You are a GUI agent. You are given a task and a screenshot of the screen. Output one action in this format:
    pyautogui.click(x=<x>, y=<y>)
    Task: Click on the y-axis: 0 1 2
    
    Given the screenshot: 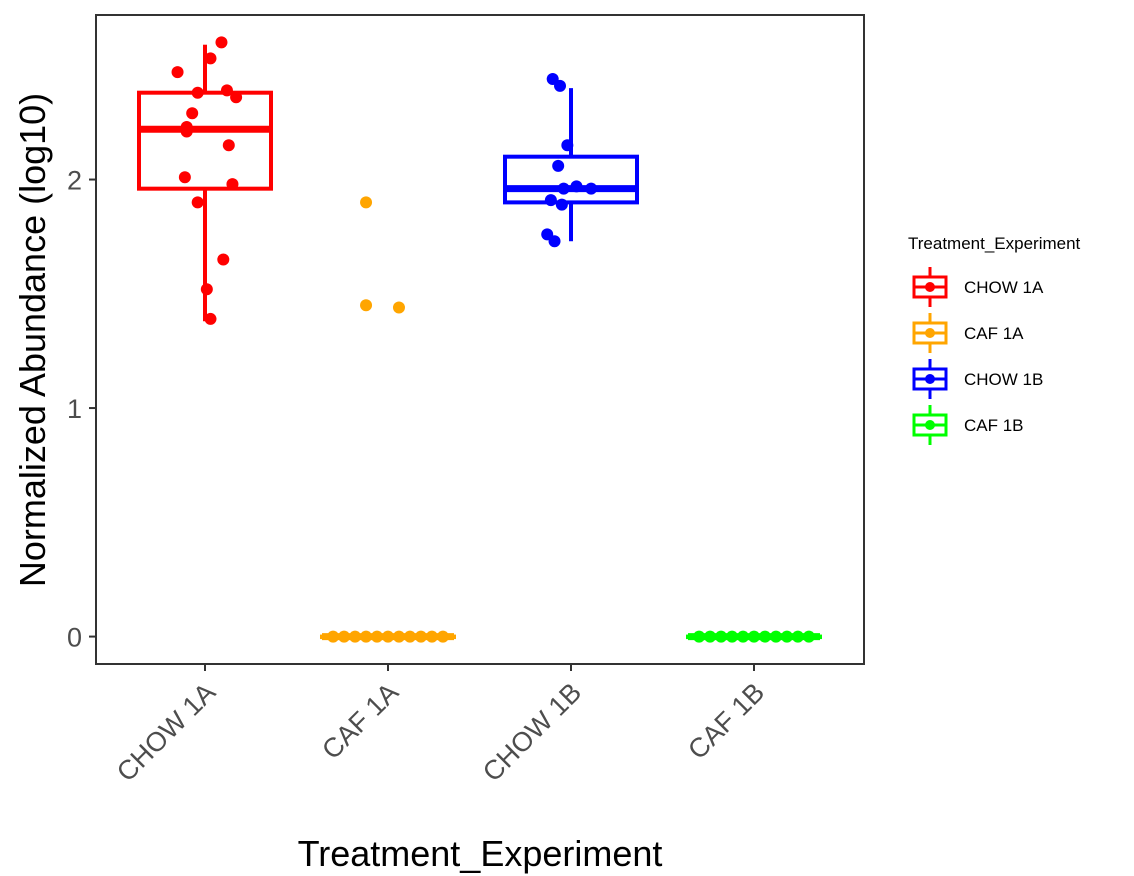 What is the action you would take?
    pyautogui.click(x=81, y=409)
    